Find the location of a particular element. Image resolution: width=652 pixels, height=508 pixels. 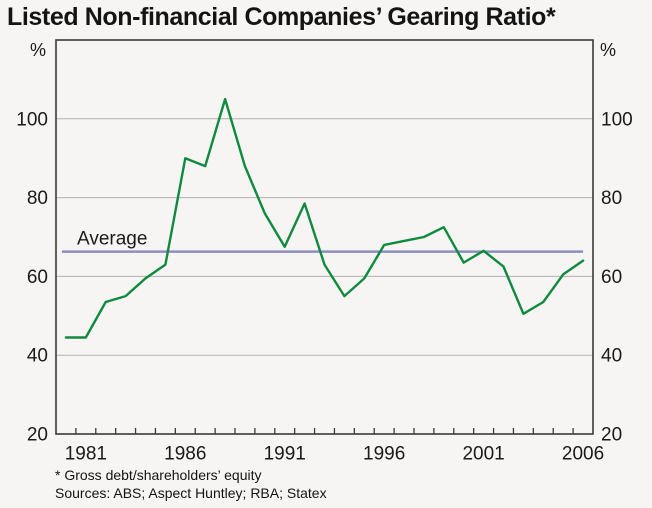

unit-label-left: % is located at coordinates (38, 50).